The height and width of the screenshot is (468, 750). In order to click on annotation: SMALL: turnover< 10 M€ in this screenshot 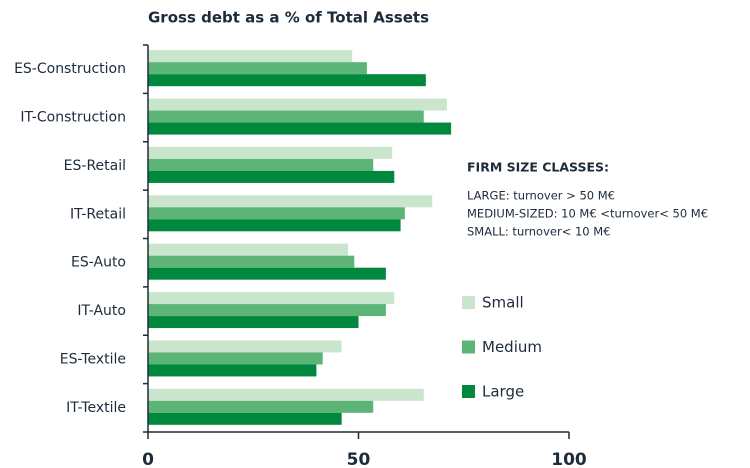, I will do `click(539, 232)`.